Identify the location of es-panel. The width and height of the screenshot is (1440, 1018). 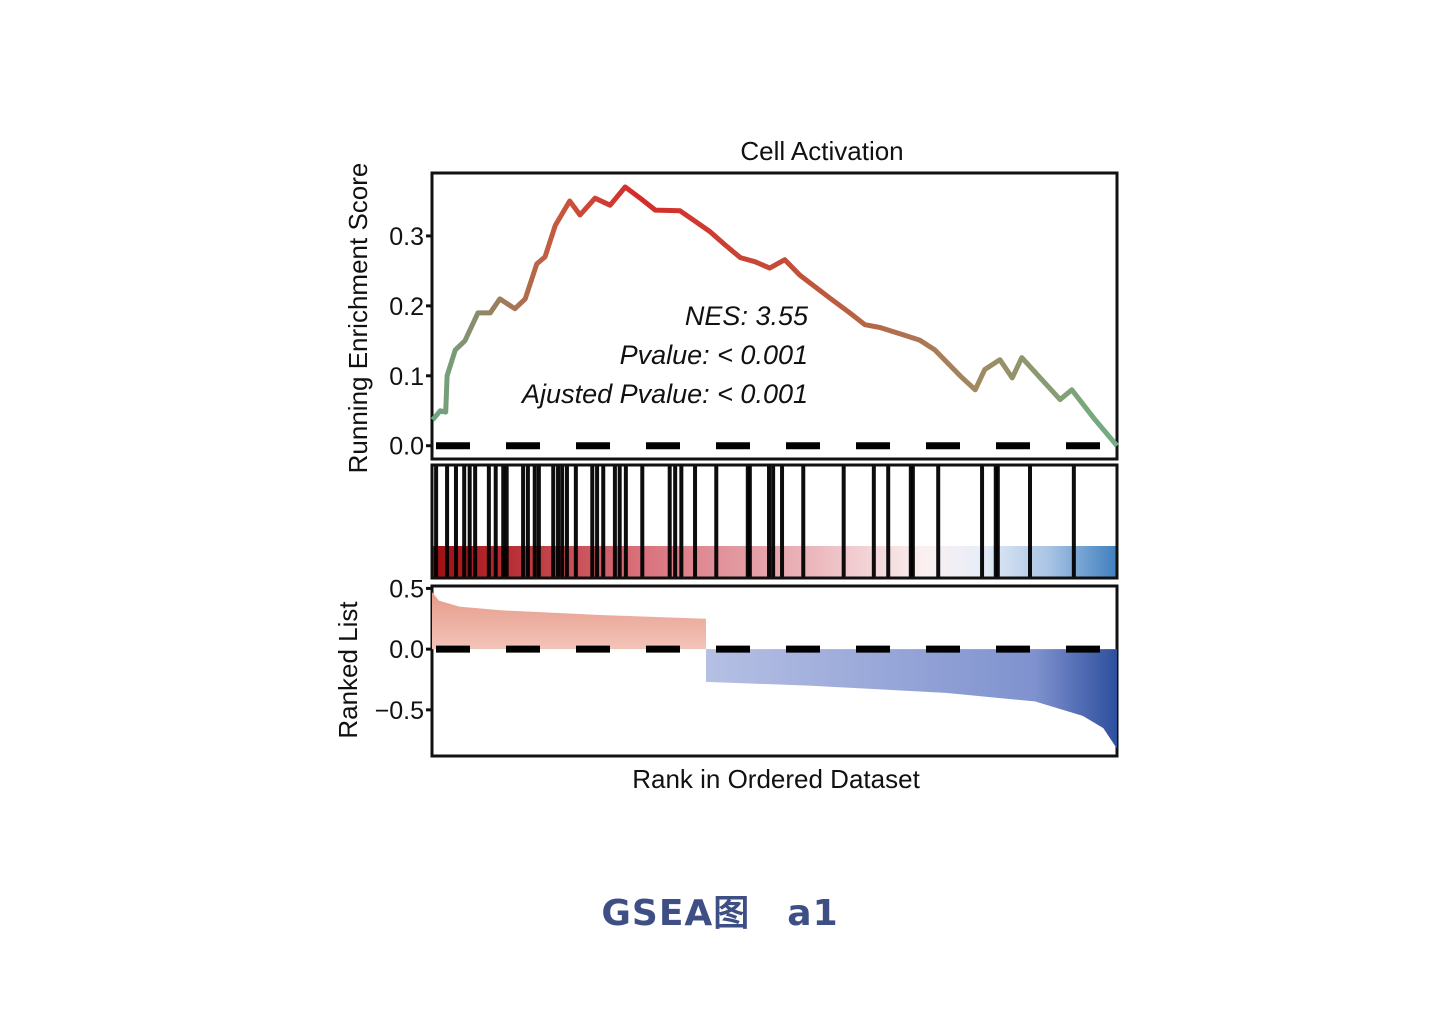
(774, 316).